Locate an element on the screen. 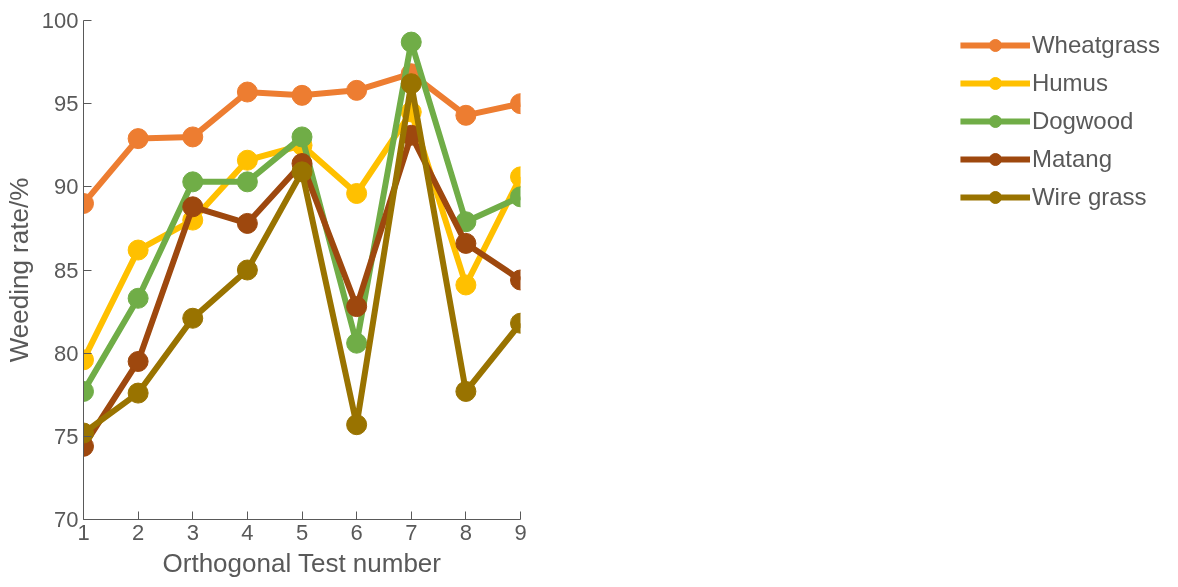 This screenshot has width=1178, height=587. y-tick-label: 90 is located at coordinates (66, 187).